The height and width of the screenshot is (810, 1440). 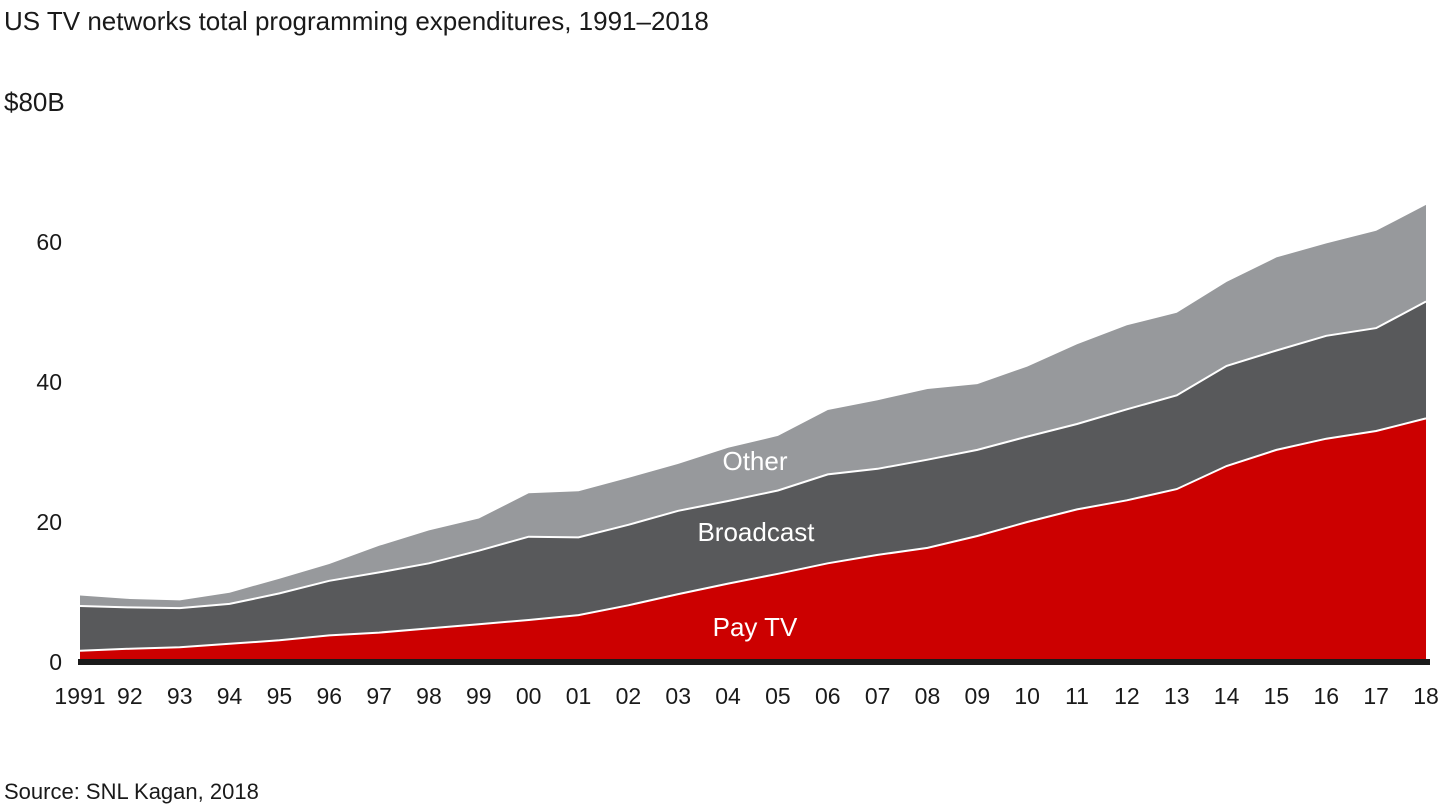 What do you see at coordinates (728, 696) in the screenshot?
I see `x-tick-label-04: 04` at bounding box center [728, 696].